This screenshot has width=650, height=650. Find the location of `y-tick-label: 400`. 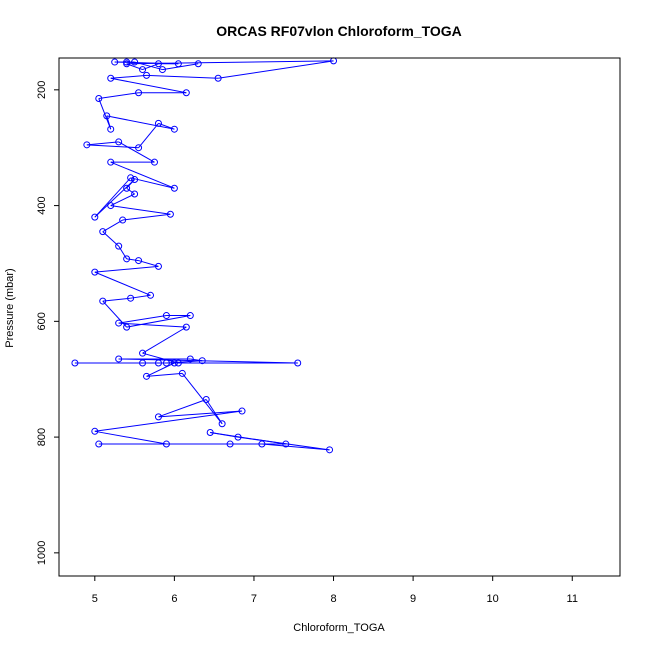

y-tick-label: 400 is located at coordinates (42, 205).